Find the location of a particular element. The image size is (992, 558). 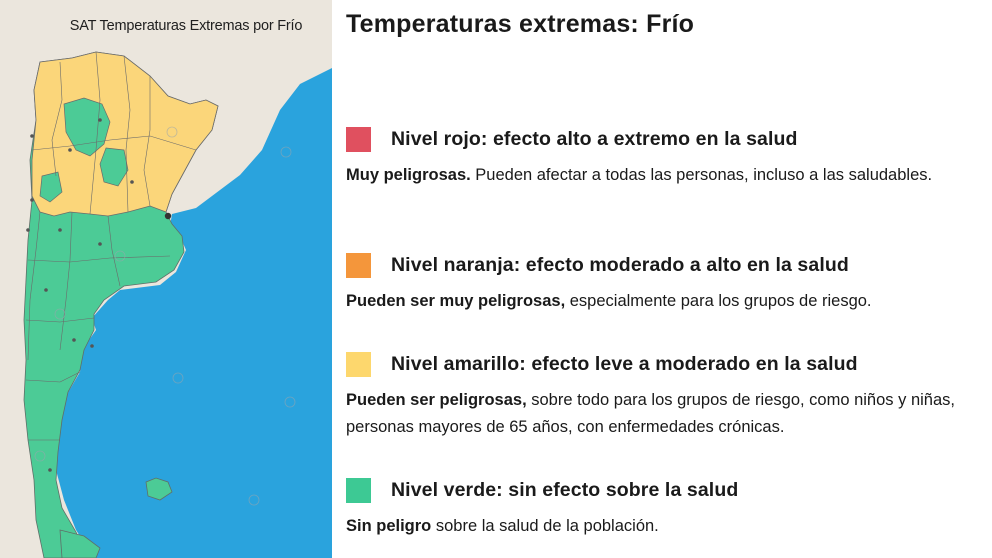

tierra-del-fuego is located at coordinates (80, 543).